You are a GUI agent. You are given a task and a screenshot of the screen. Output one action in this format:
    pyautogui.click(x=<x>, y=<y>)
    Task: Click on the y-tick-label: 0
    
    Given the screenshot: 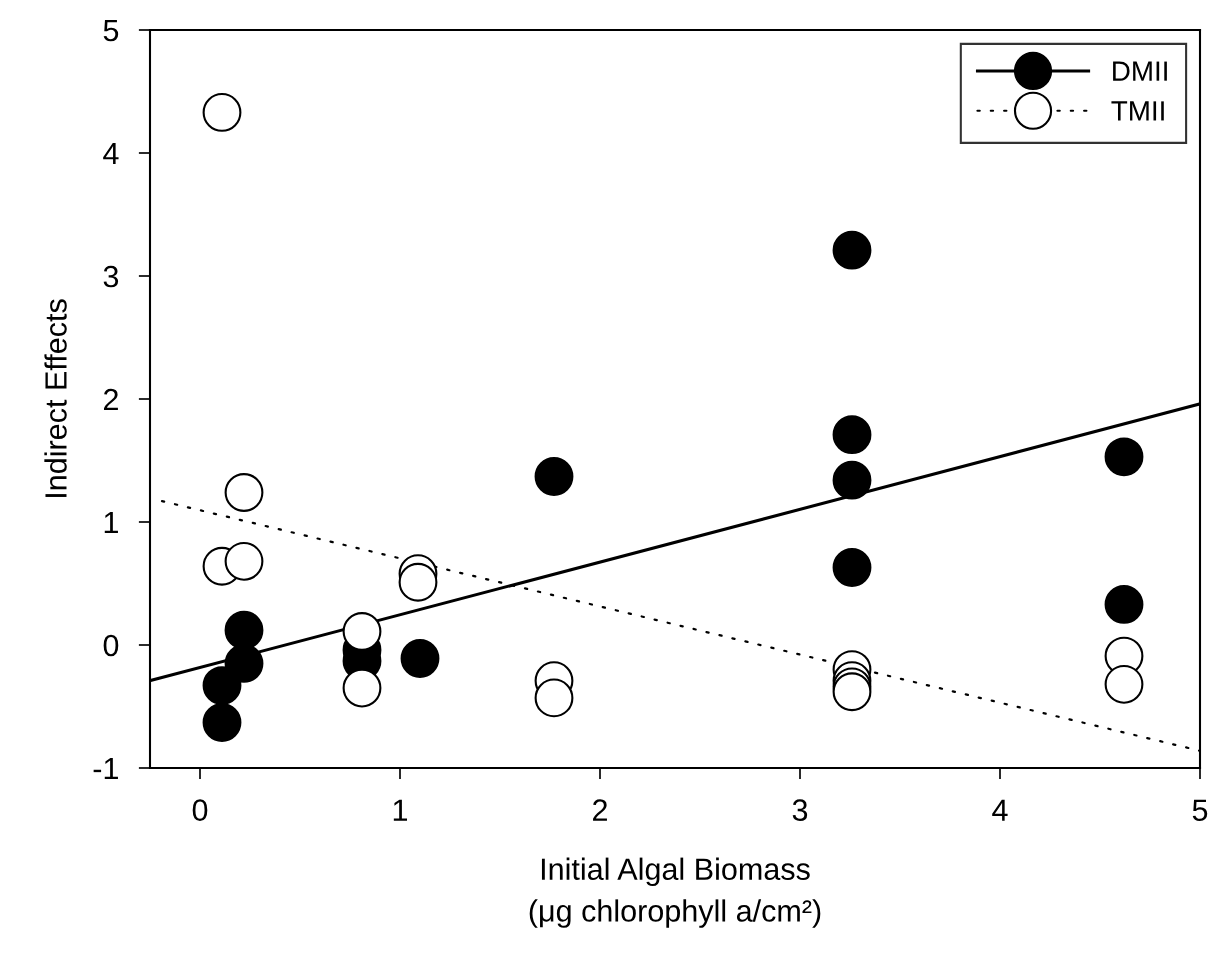 What is the action you would take?
    pyautogui.click(x=111, y=645)
    